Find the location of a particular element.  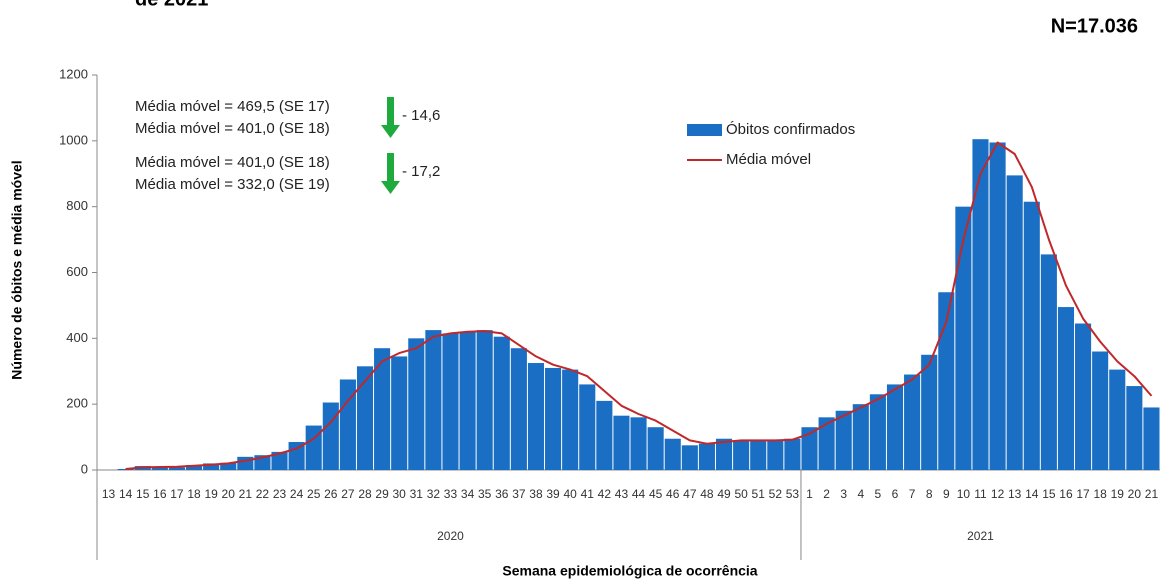

x-tick-label: 41 is located at coordinates (588, 494).